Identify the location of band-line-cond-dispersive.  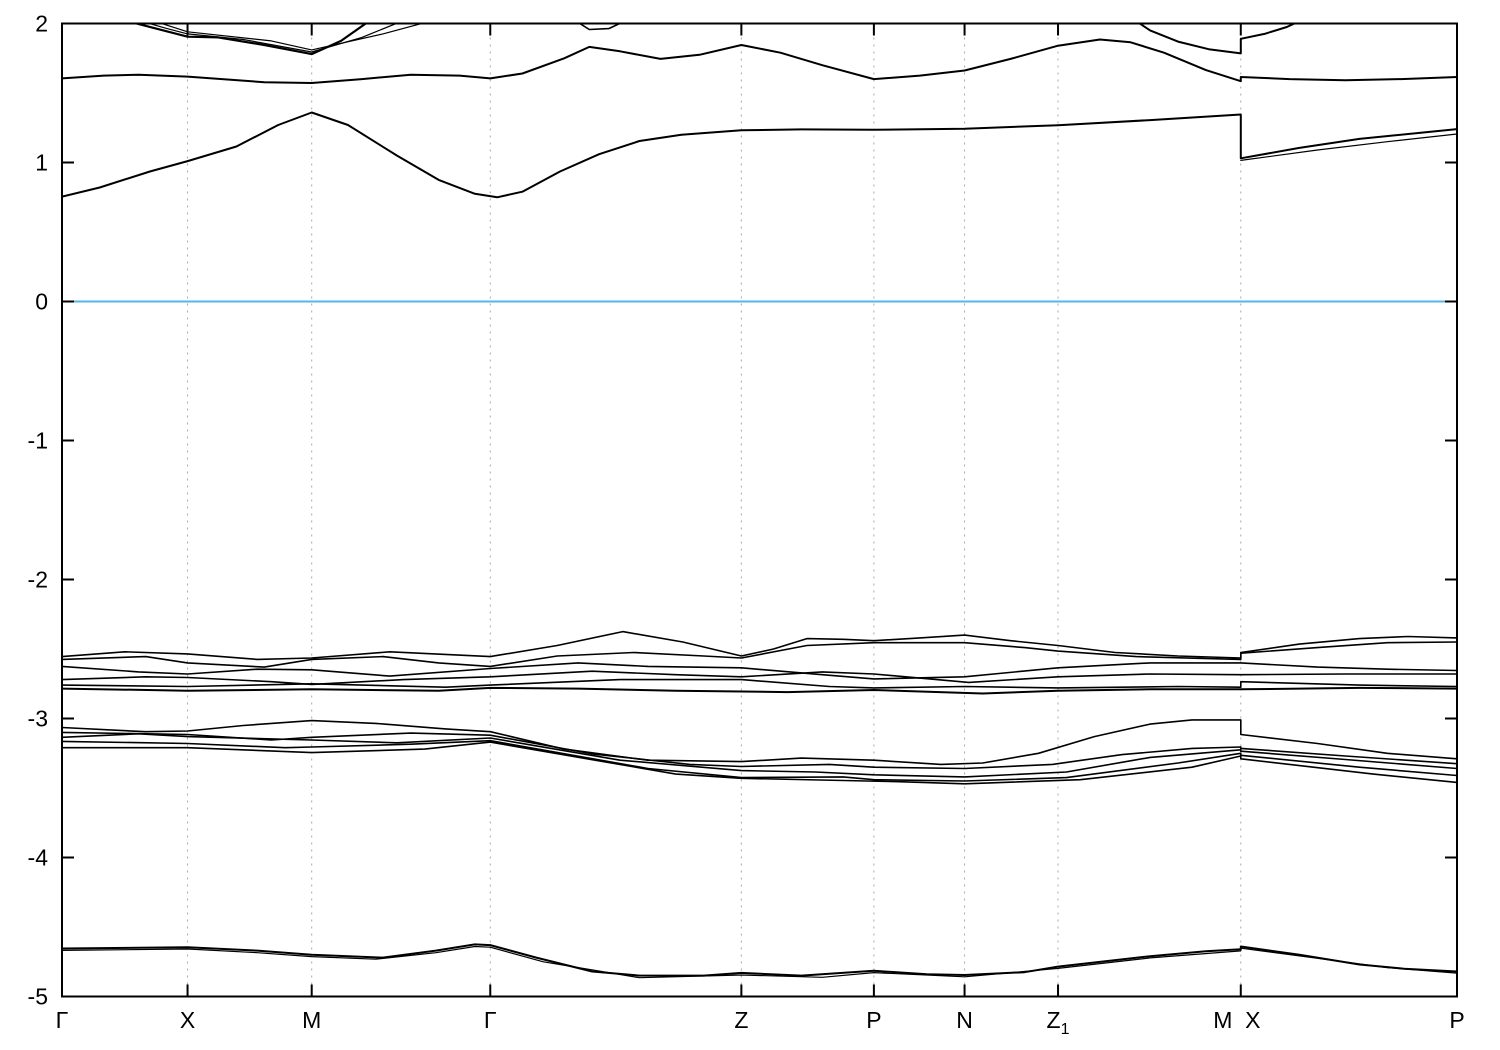
(759, 155).